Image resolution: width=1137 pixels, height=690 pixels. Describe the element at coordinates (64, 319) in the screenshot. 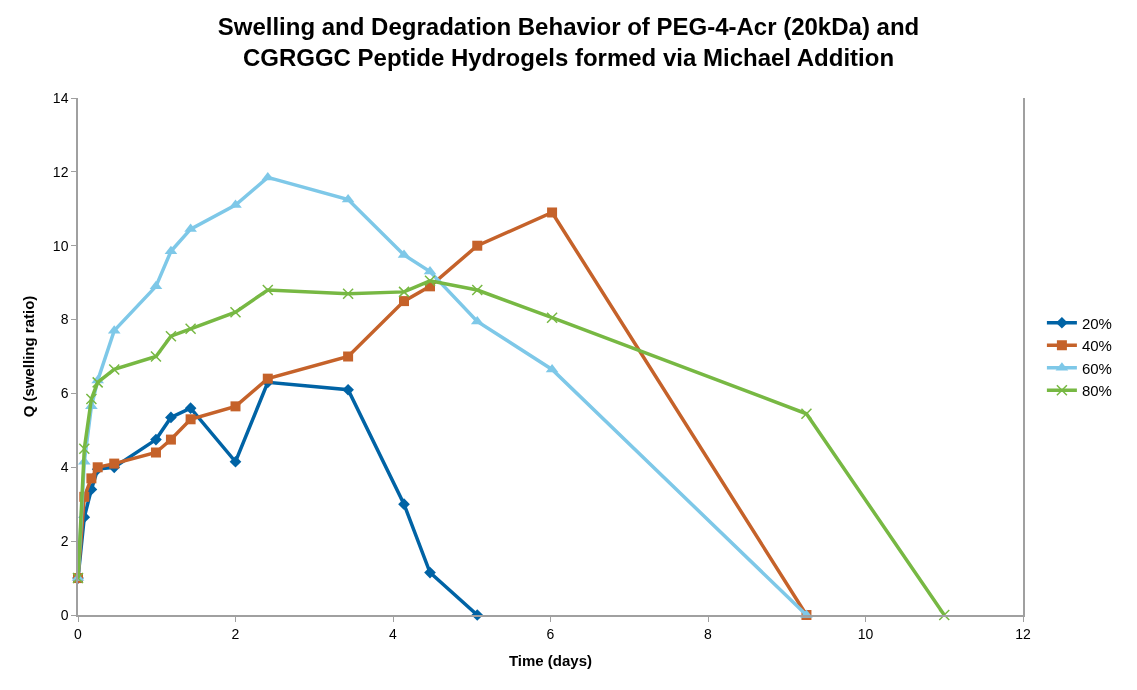

I see `y-tick-label: 8` at that location.